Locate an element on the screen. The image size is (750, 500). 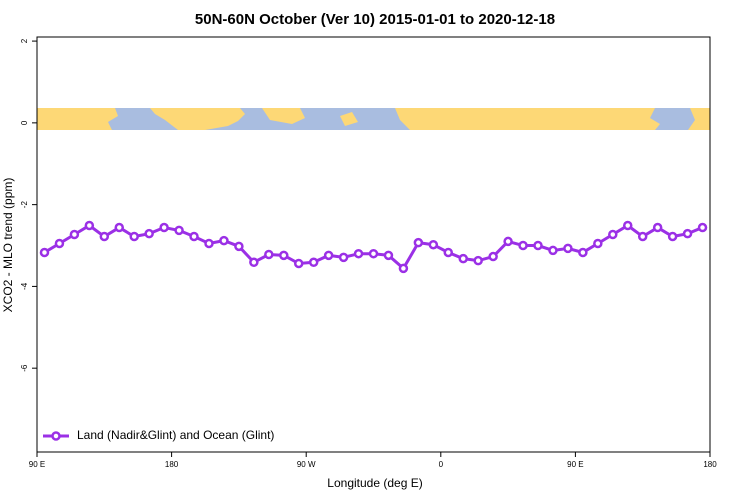
x-axis-label: Longitude (deg E) is located at coordinates (374, 483).